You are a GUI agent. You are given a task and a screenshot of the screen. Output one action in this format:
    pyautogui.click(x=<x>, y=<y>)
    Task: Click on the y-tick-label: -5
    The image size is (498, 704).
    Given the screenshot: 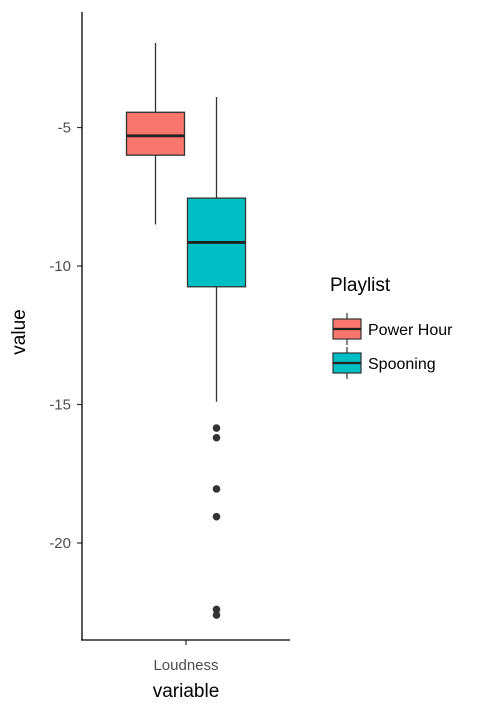 What is the action you would take?
    pyautogui.click(x=64, y=128)
    